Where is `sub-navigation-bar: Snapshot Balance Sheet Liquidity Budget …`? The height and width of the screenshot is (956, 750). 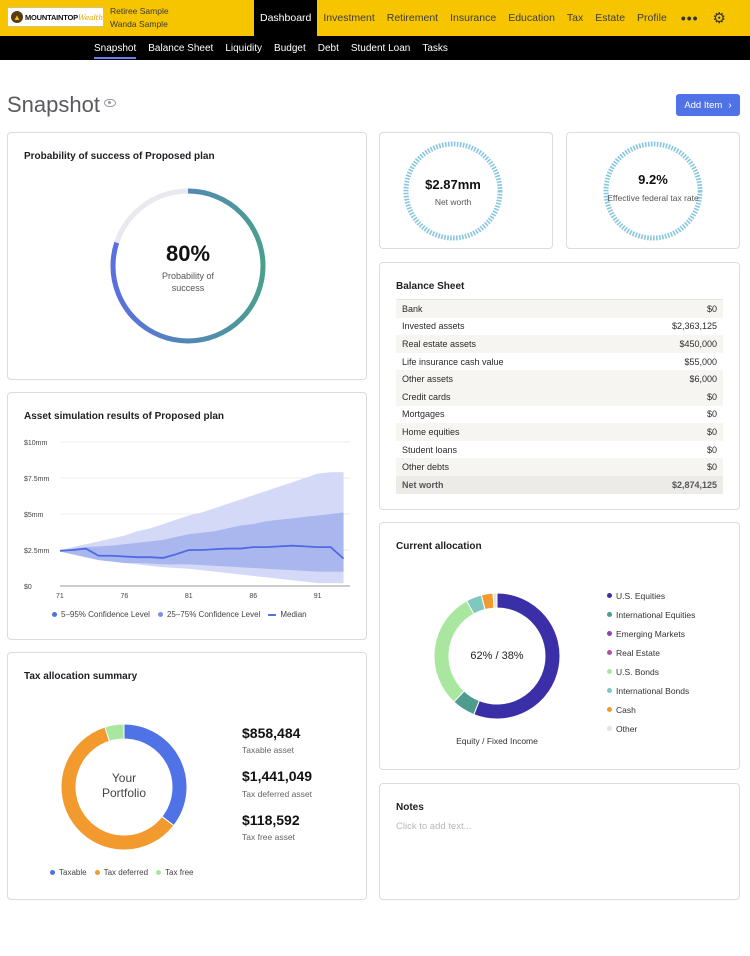 sub-navigation-bar: Snapshot Balance Sheet Liquidity Budget … is located at coordinates (375, 48).